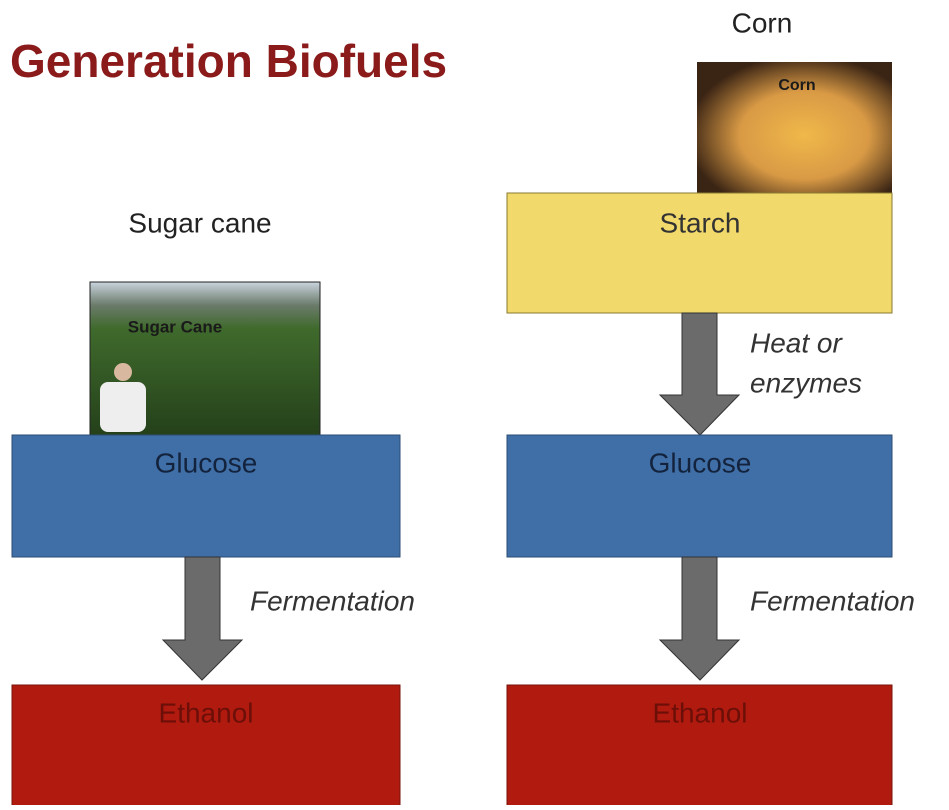 This screenshot has width=949, height=810. Describe the element at coordinates (175, 326) in the screenshot. I see `image-label: Sugar Cane` at that location.